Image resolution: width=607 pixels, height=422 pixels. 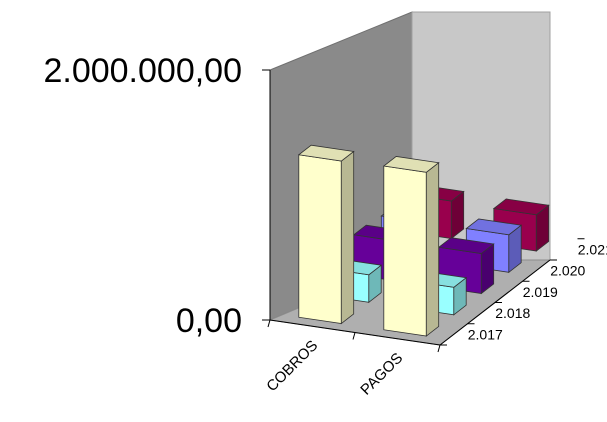 What do you see at coordinates (485, 334) in the screenshot?
I see `z-tick-label: 2.017` at bounding box center [485, 334].